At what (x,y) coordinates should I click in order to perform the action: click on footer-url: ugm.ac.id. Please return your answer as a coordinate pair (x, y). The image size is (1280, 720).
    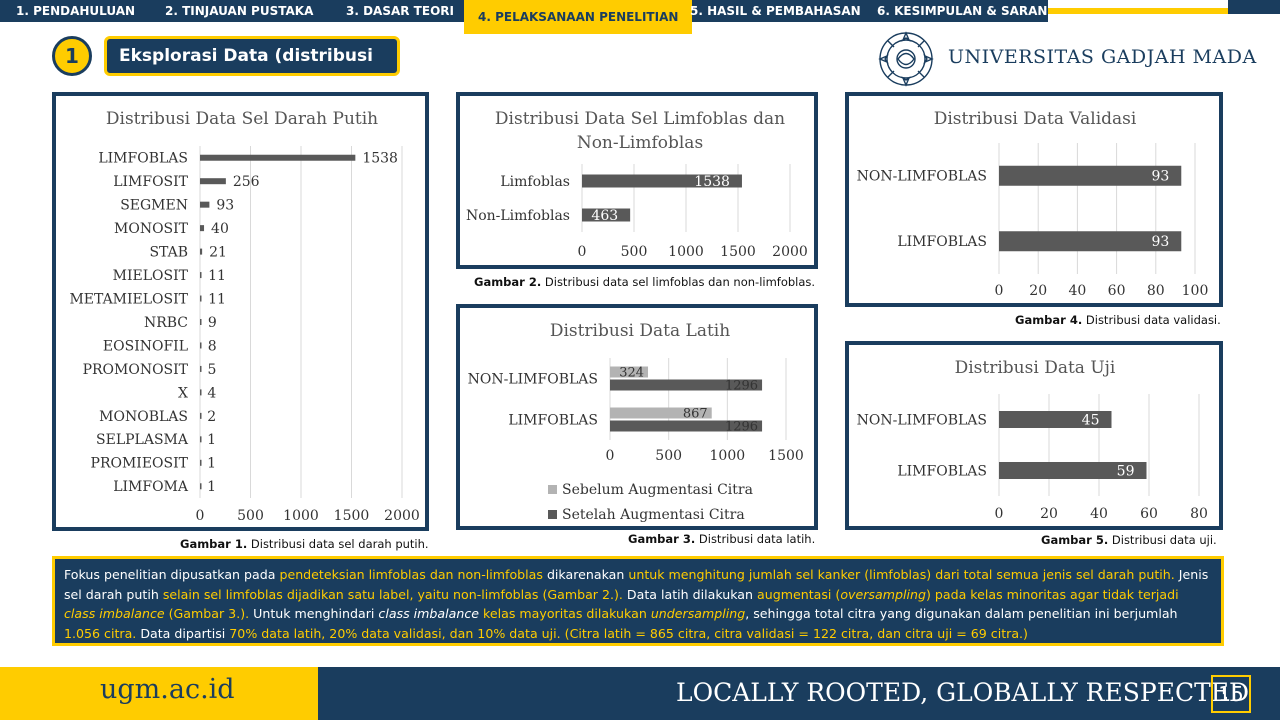
    Looking at the image, I should click on (167, 689).